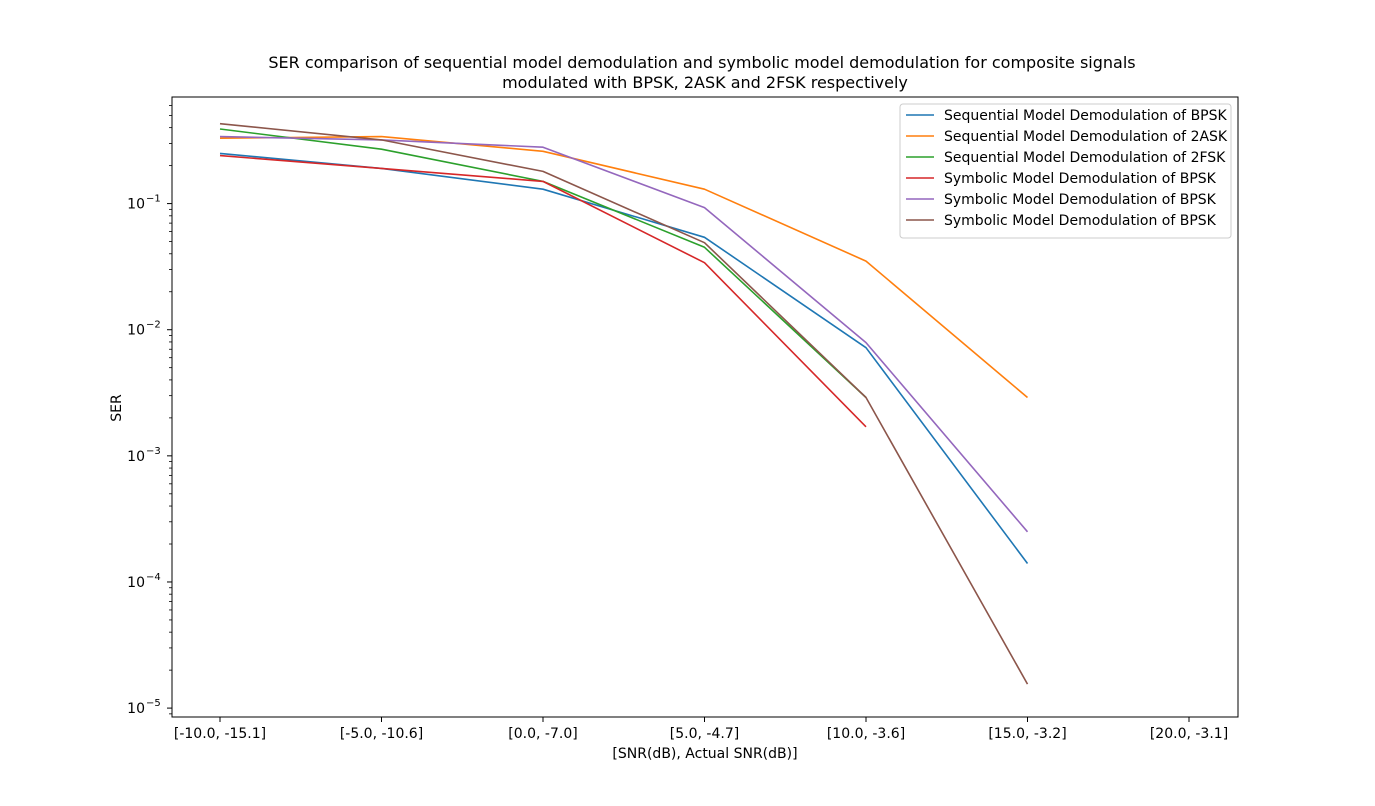 This screenshot has height=806, width=1375. I want to click on y-tick-exponent: −3, so click(153, 451).